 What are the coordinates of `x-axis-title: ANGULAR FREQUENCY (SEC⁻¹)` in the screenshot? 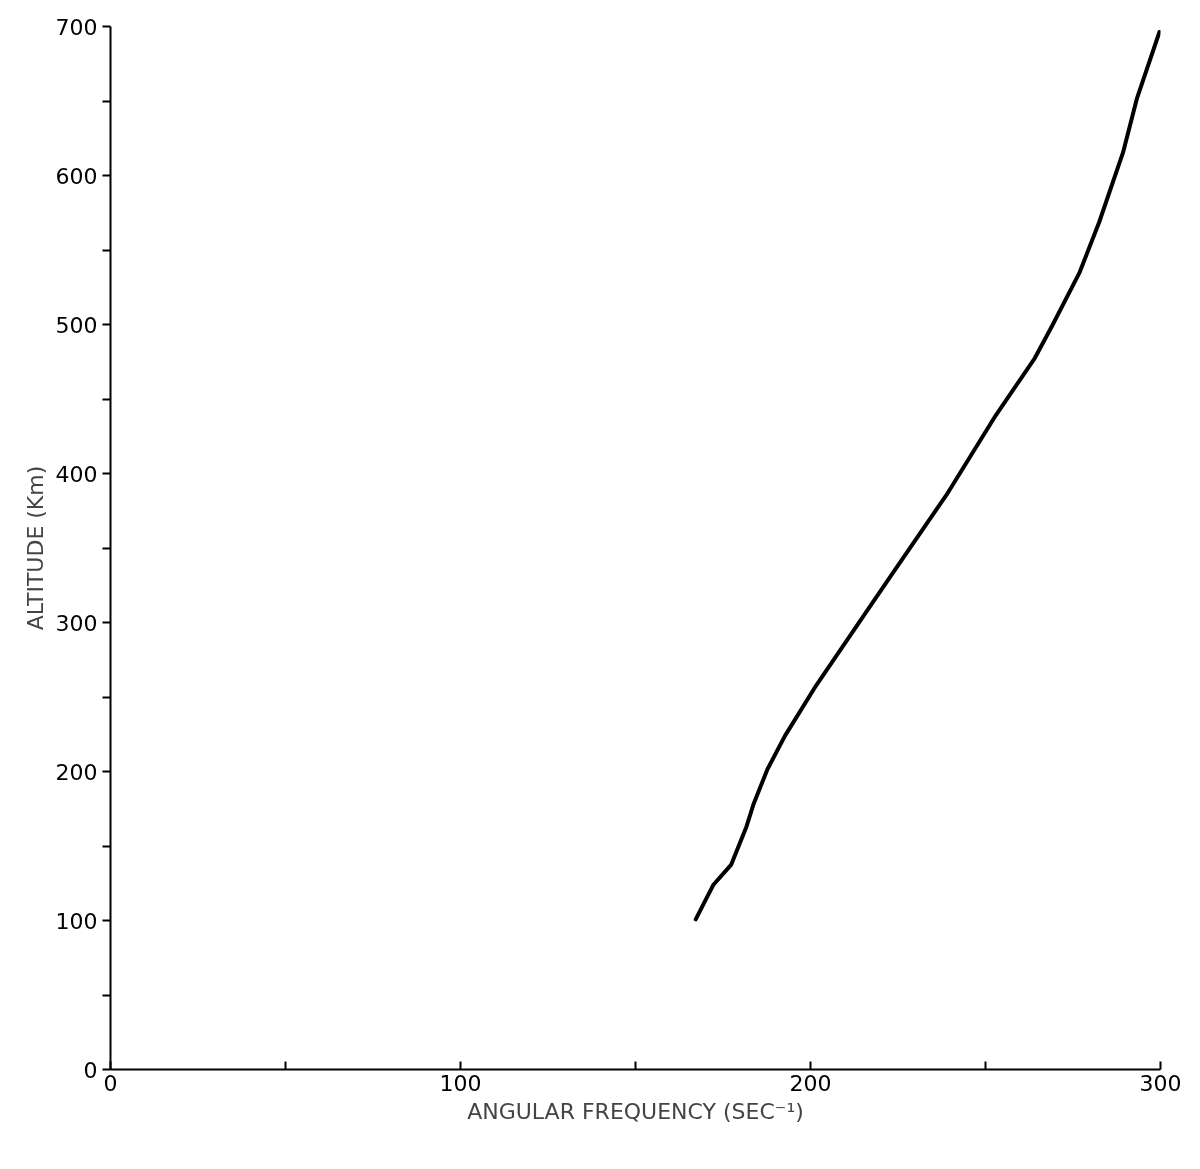 It's located at (635, 1111).